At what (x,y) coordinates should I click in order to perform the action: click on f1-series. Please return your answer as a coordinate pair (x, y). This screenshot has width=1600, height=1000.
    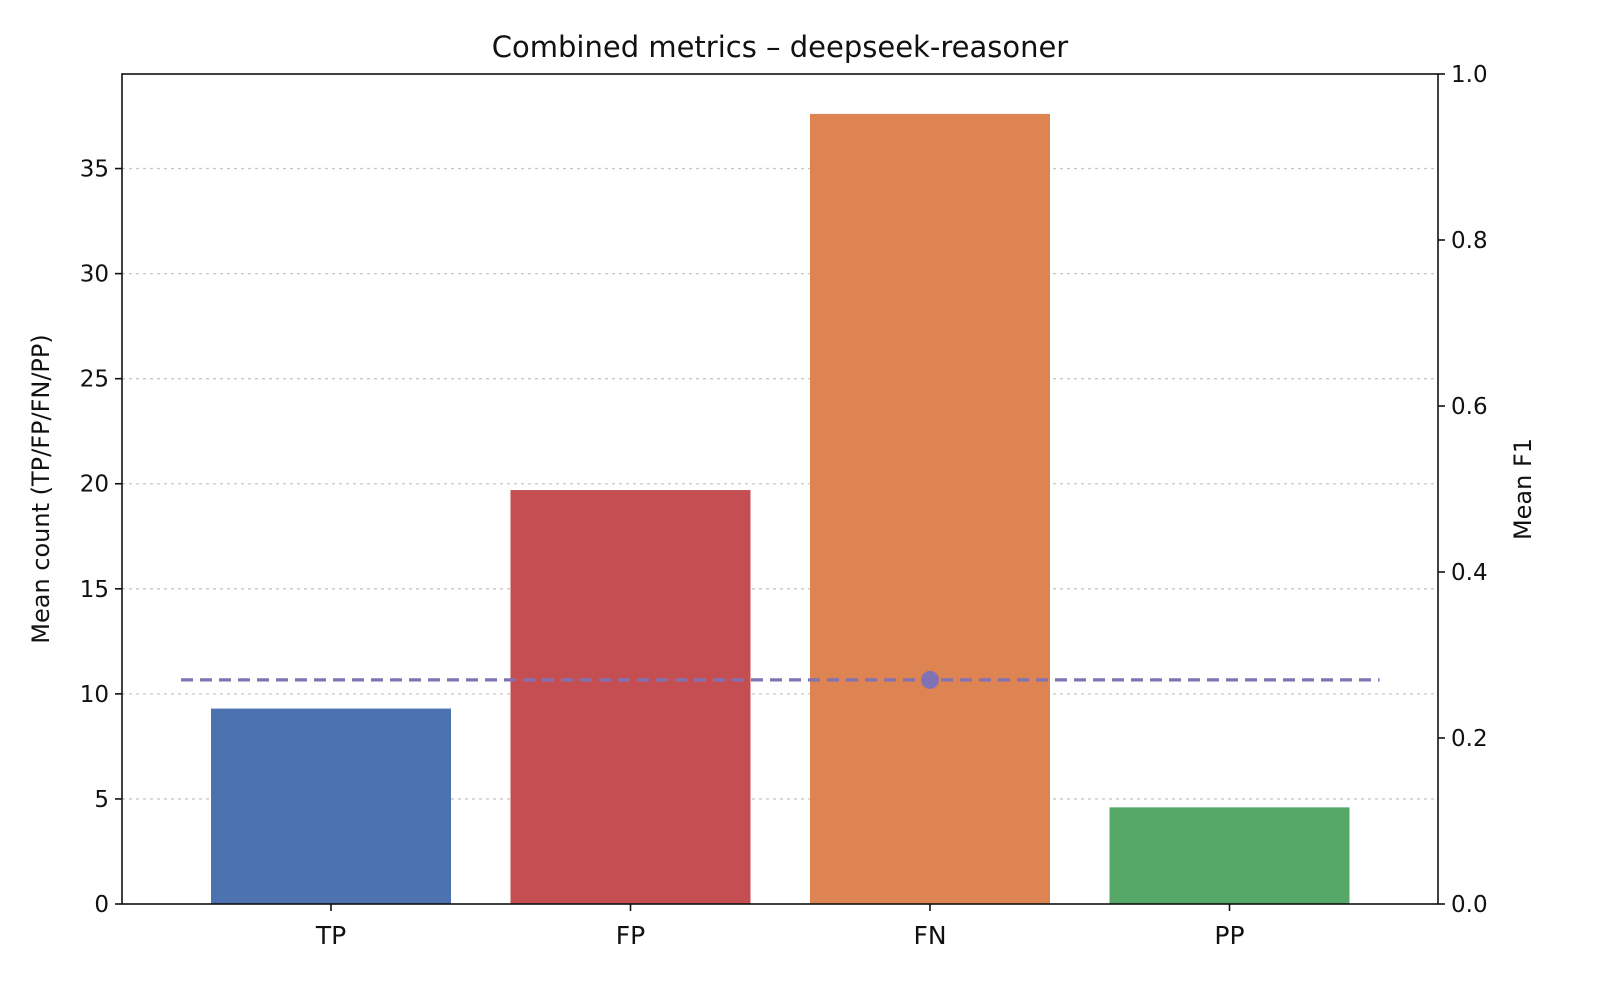
    Looking at the image, I should click on (780, 679).